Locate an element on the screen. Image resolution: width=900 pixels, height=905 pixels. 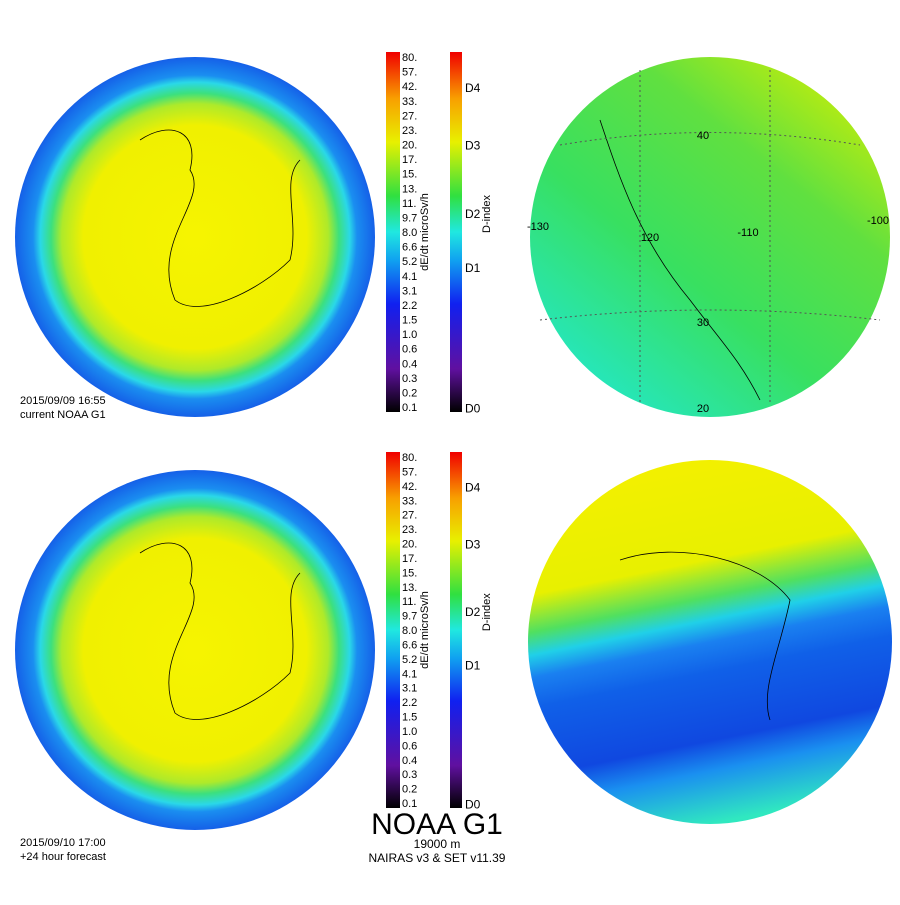
model-version: NAIRAS v3 & SET v11.39 is located at coordinates (437, 858).